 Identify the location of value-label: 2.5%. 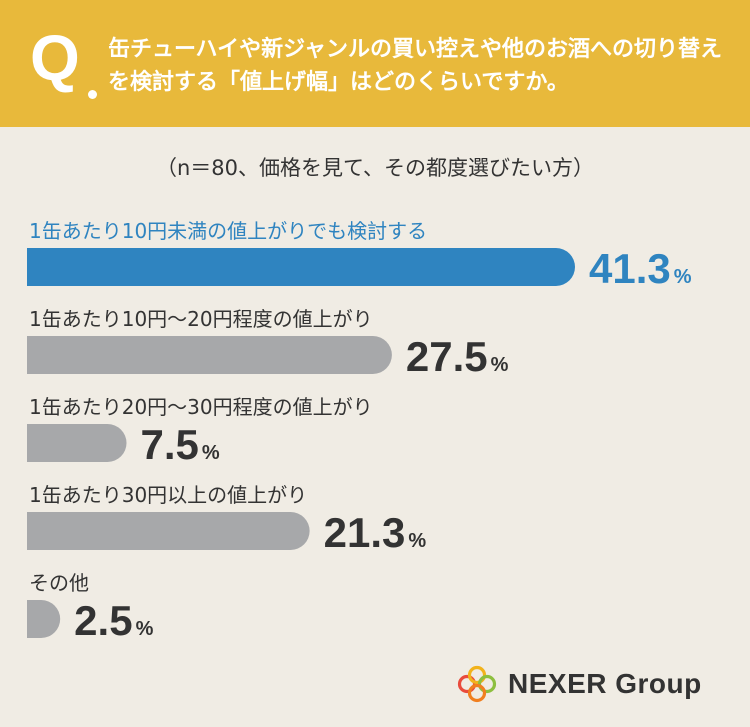
(113, 620).